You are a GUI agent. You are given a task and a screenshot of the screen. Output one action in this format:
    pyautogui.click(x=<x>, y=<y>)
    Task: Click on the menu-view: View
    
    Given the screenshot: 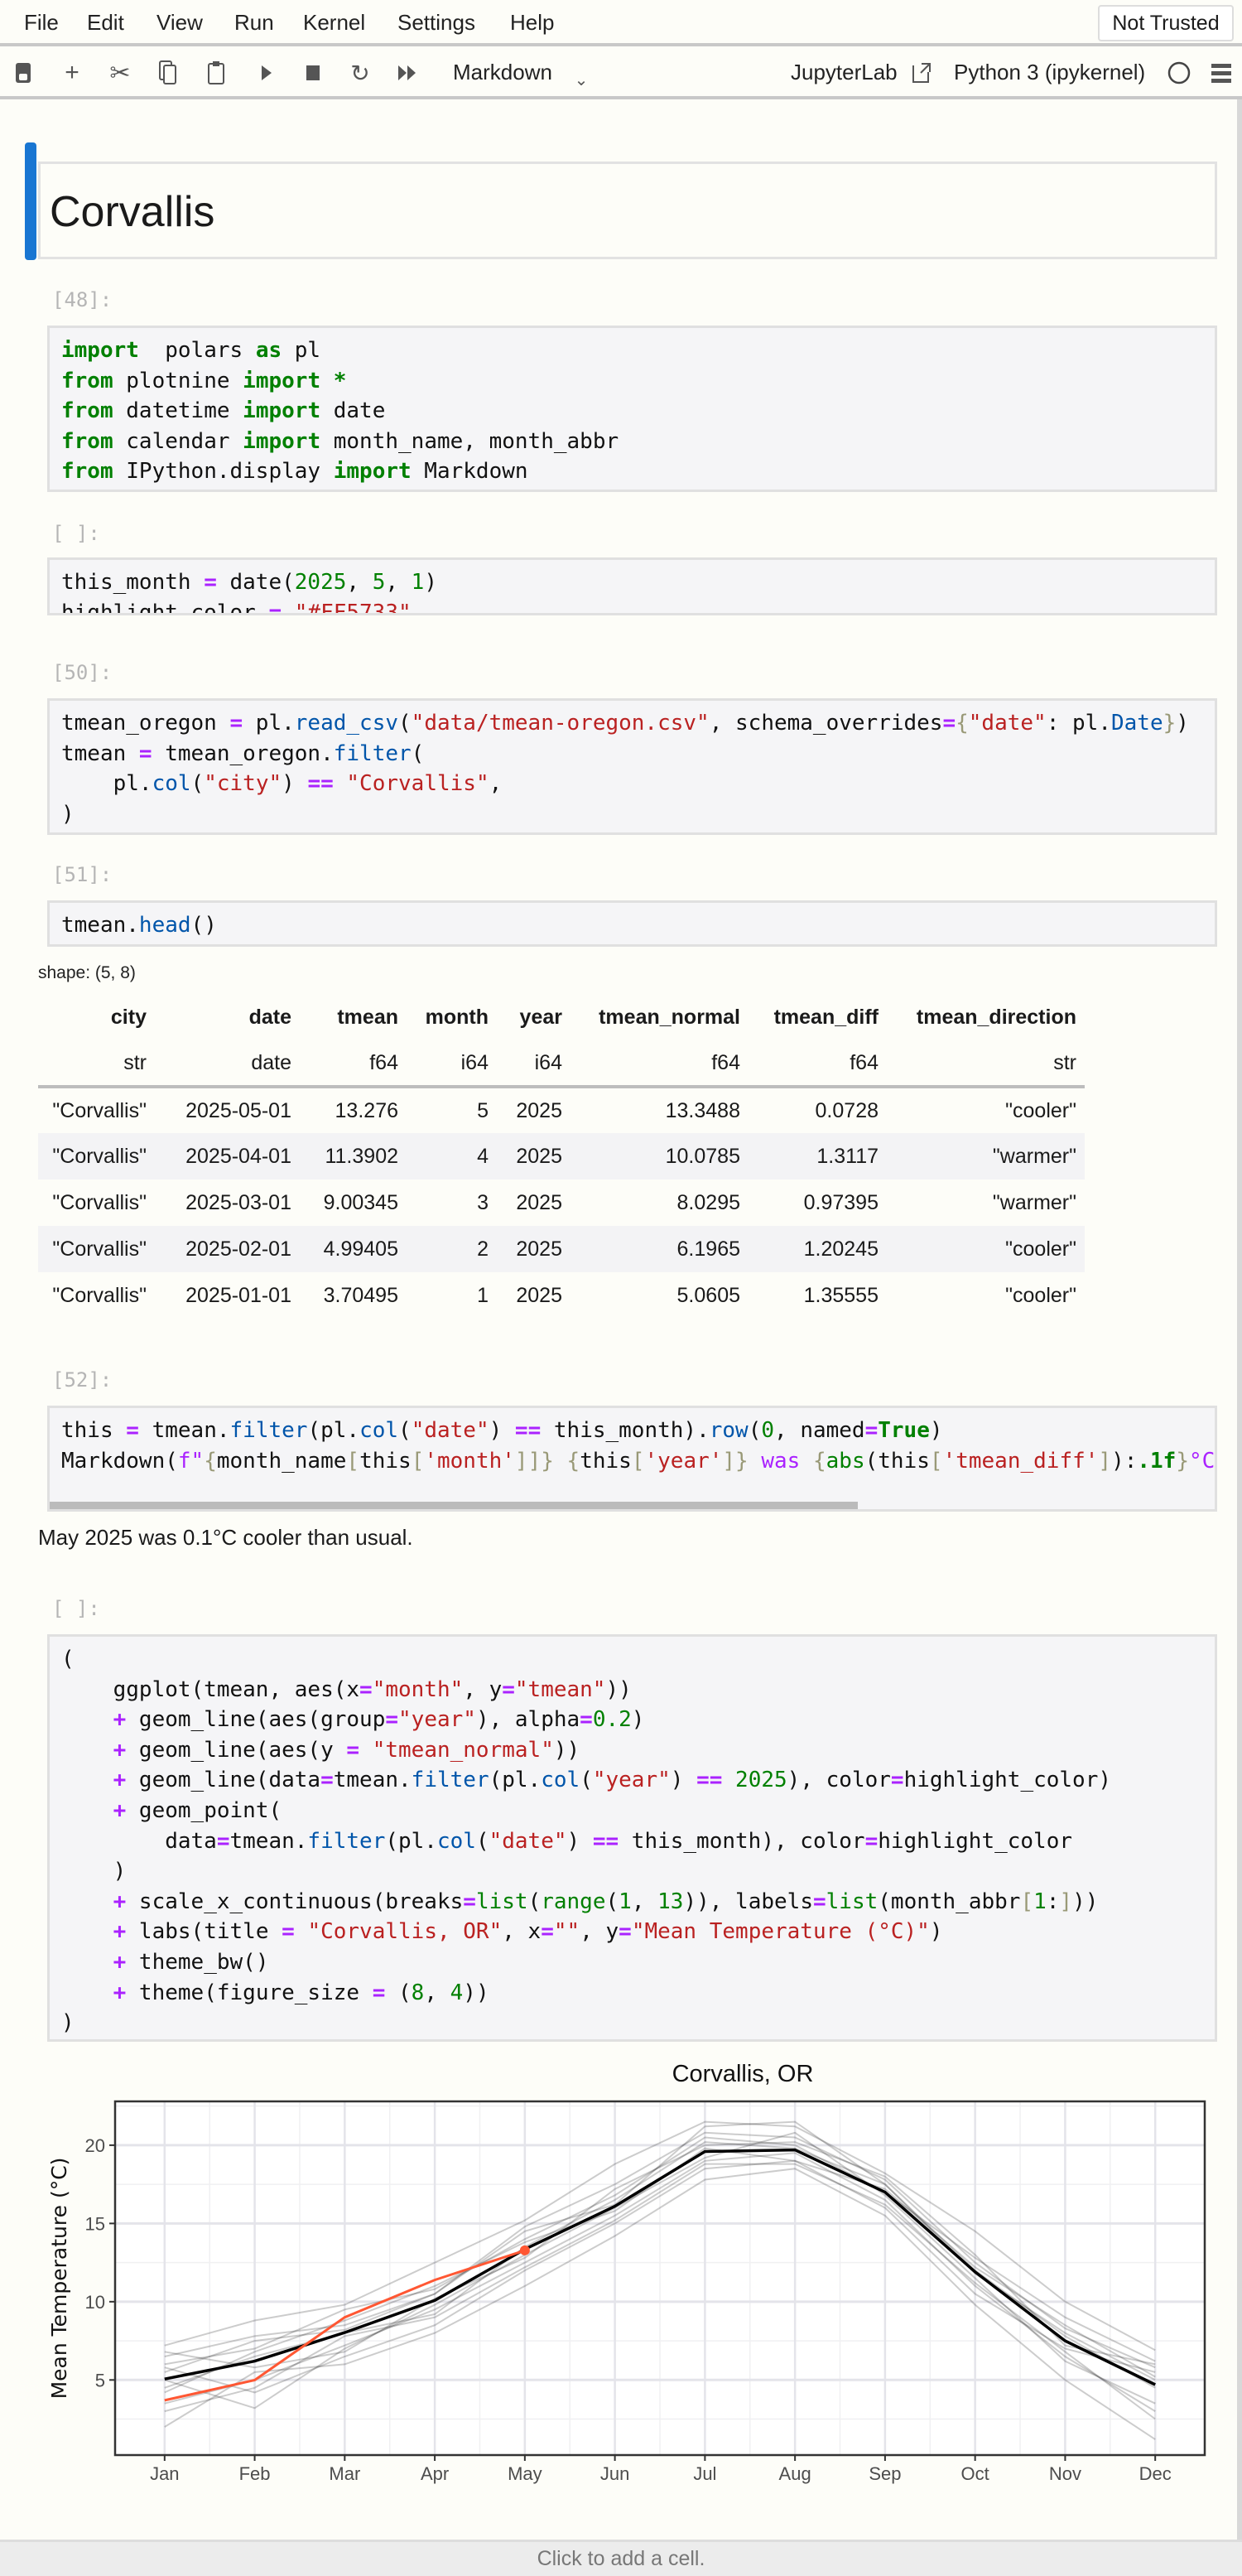 What is the action you would take?
    pyautogui.click(x=179, y=22)
    